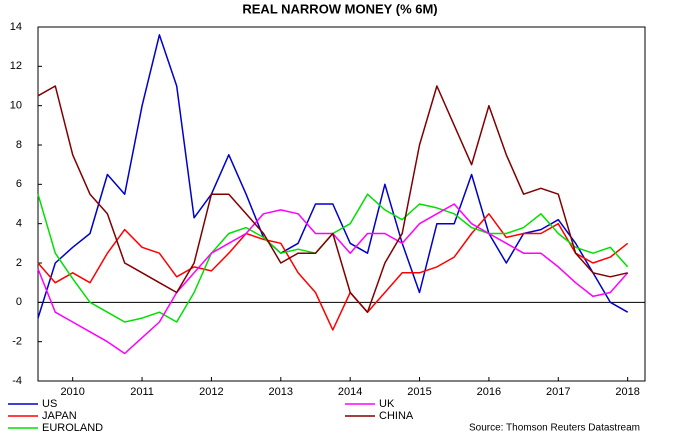 Image resolution: width=680 pixels, height=436 pixels. What do you see at coordinates (19, 224) in the screenshot?
I see `y-tick-label: 4` at bounding box center [19, 224].